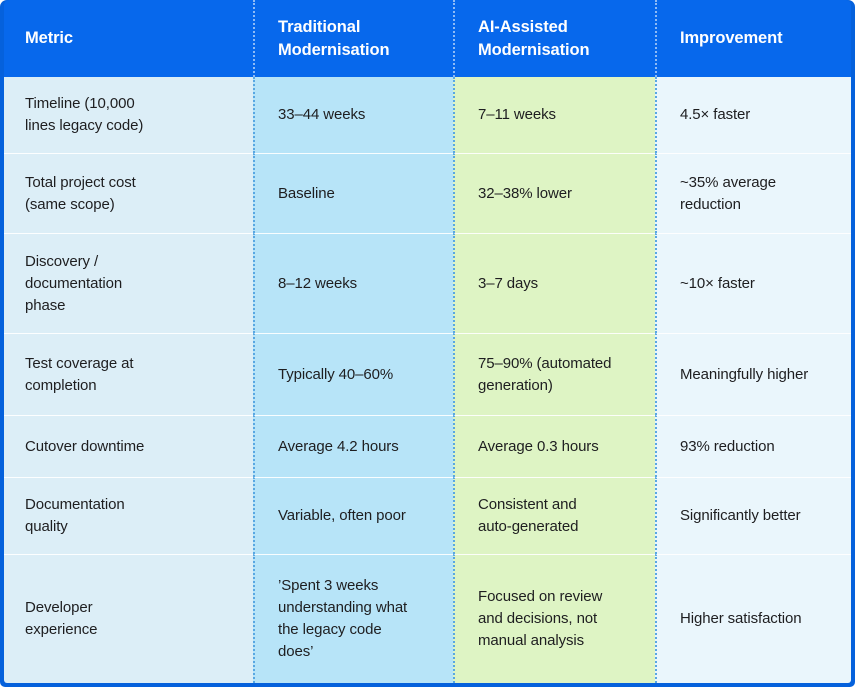 The width and height of the screenshot is (855, 687). I want to click on improvement-cell: Meaningfully higher, so click(753, 374).